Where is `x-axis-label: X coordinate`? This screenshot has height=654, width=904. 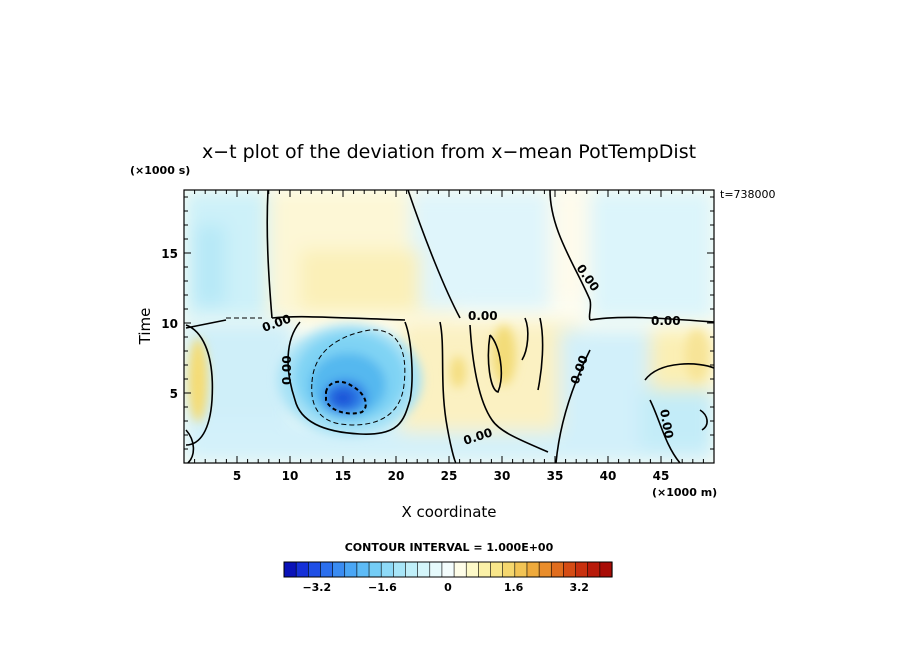 x-axis-label: X coordinate is located at coordinates (448, 512).